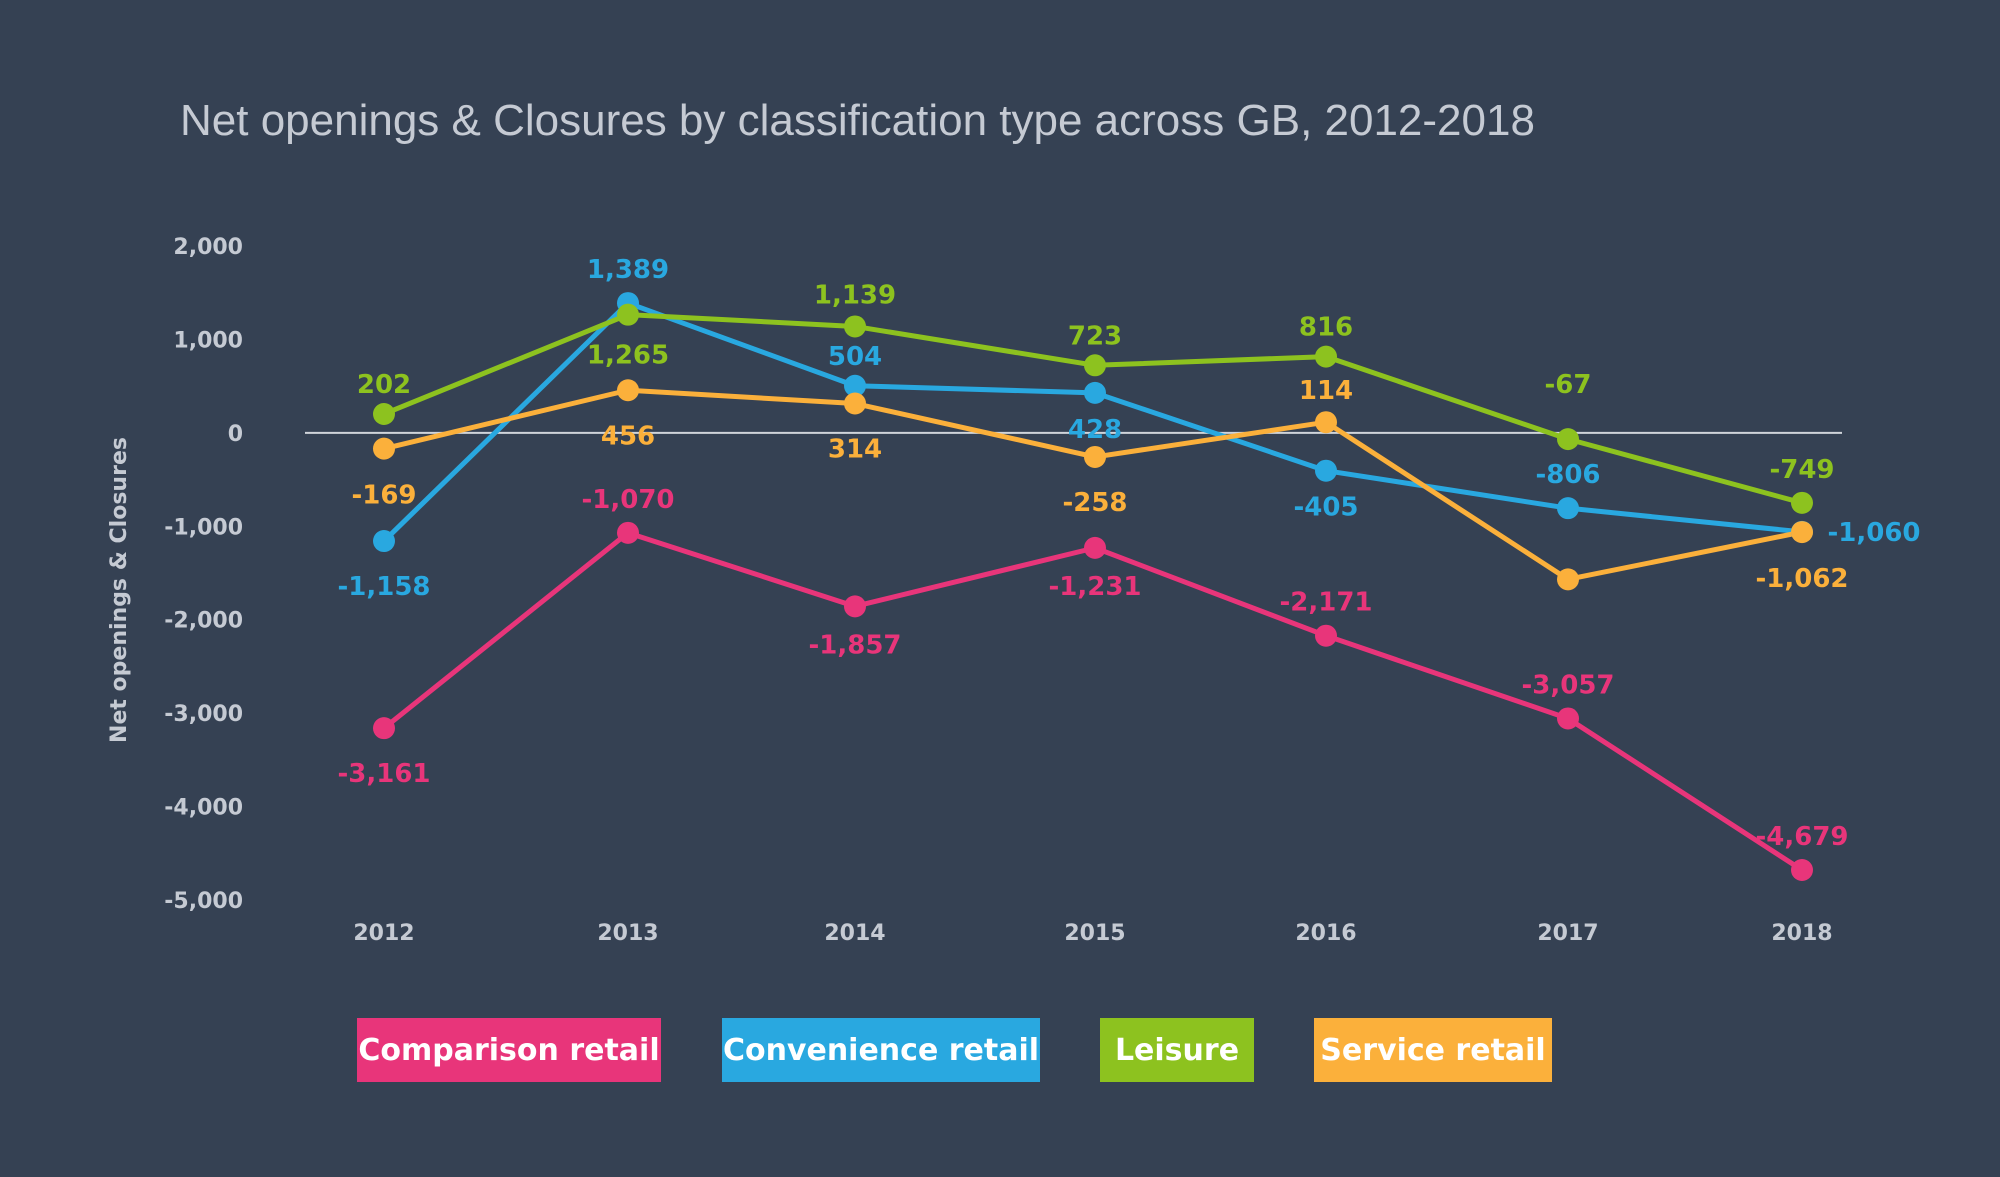  Describe the element at coordinates (628, 356) in the screenshot. I see `data-label: 1,265` at that location.